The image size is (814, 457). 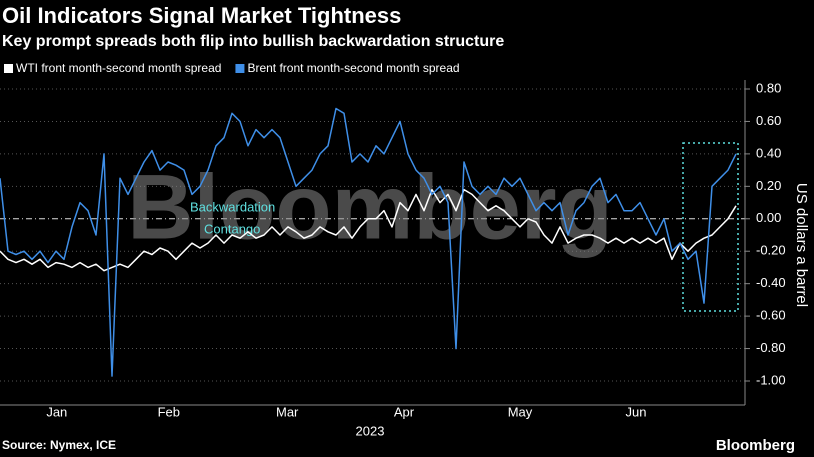 I want to click on annotation: Backwardation, so click(x=232, y=206).